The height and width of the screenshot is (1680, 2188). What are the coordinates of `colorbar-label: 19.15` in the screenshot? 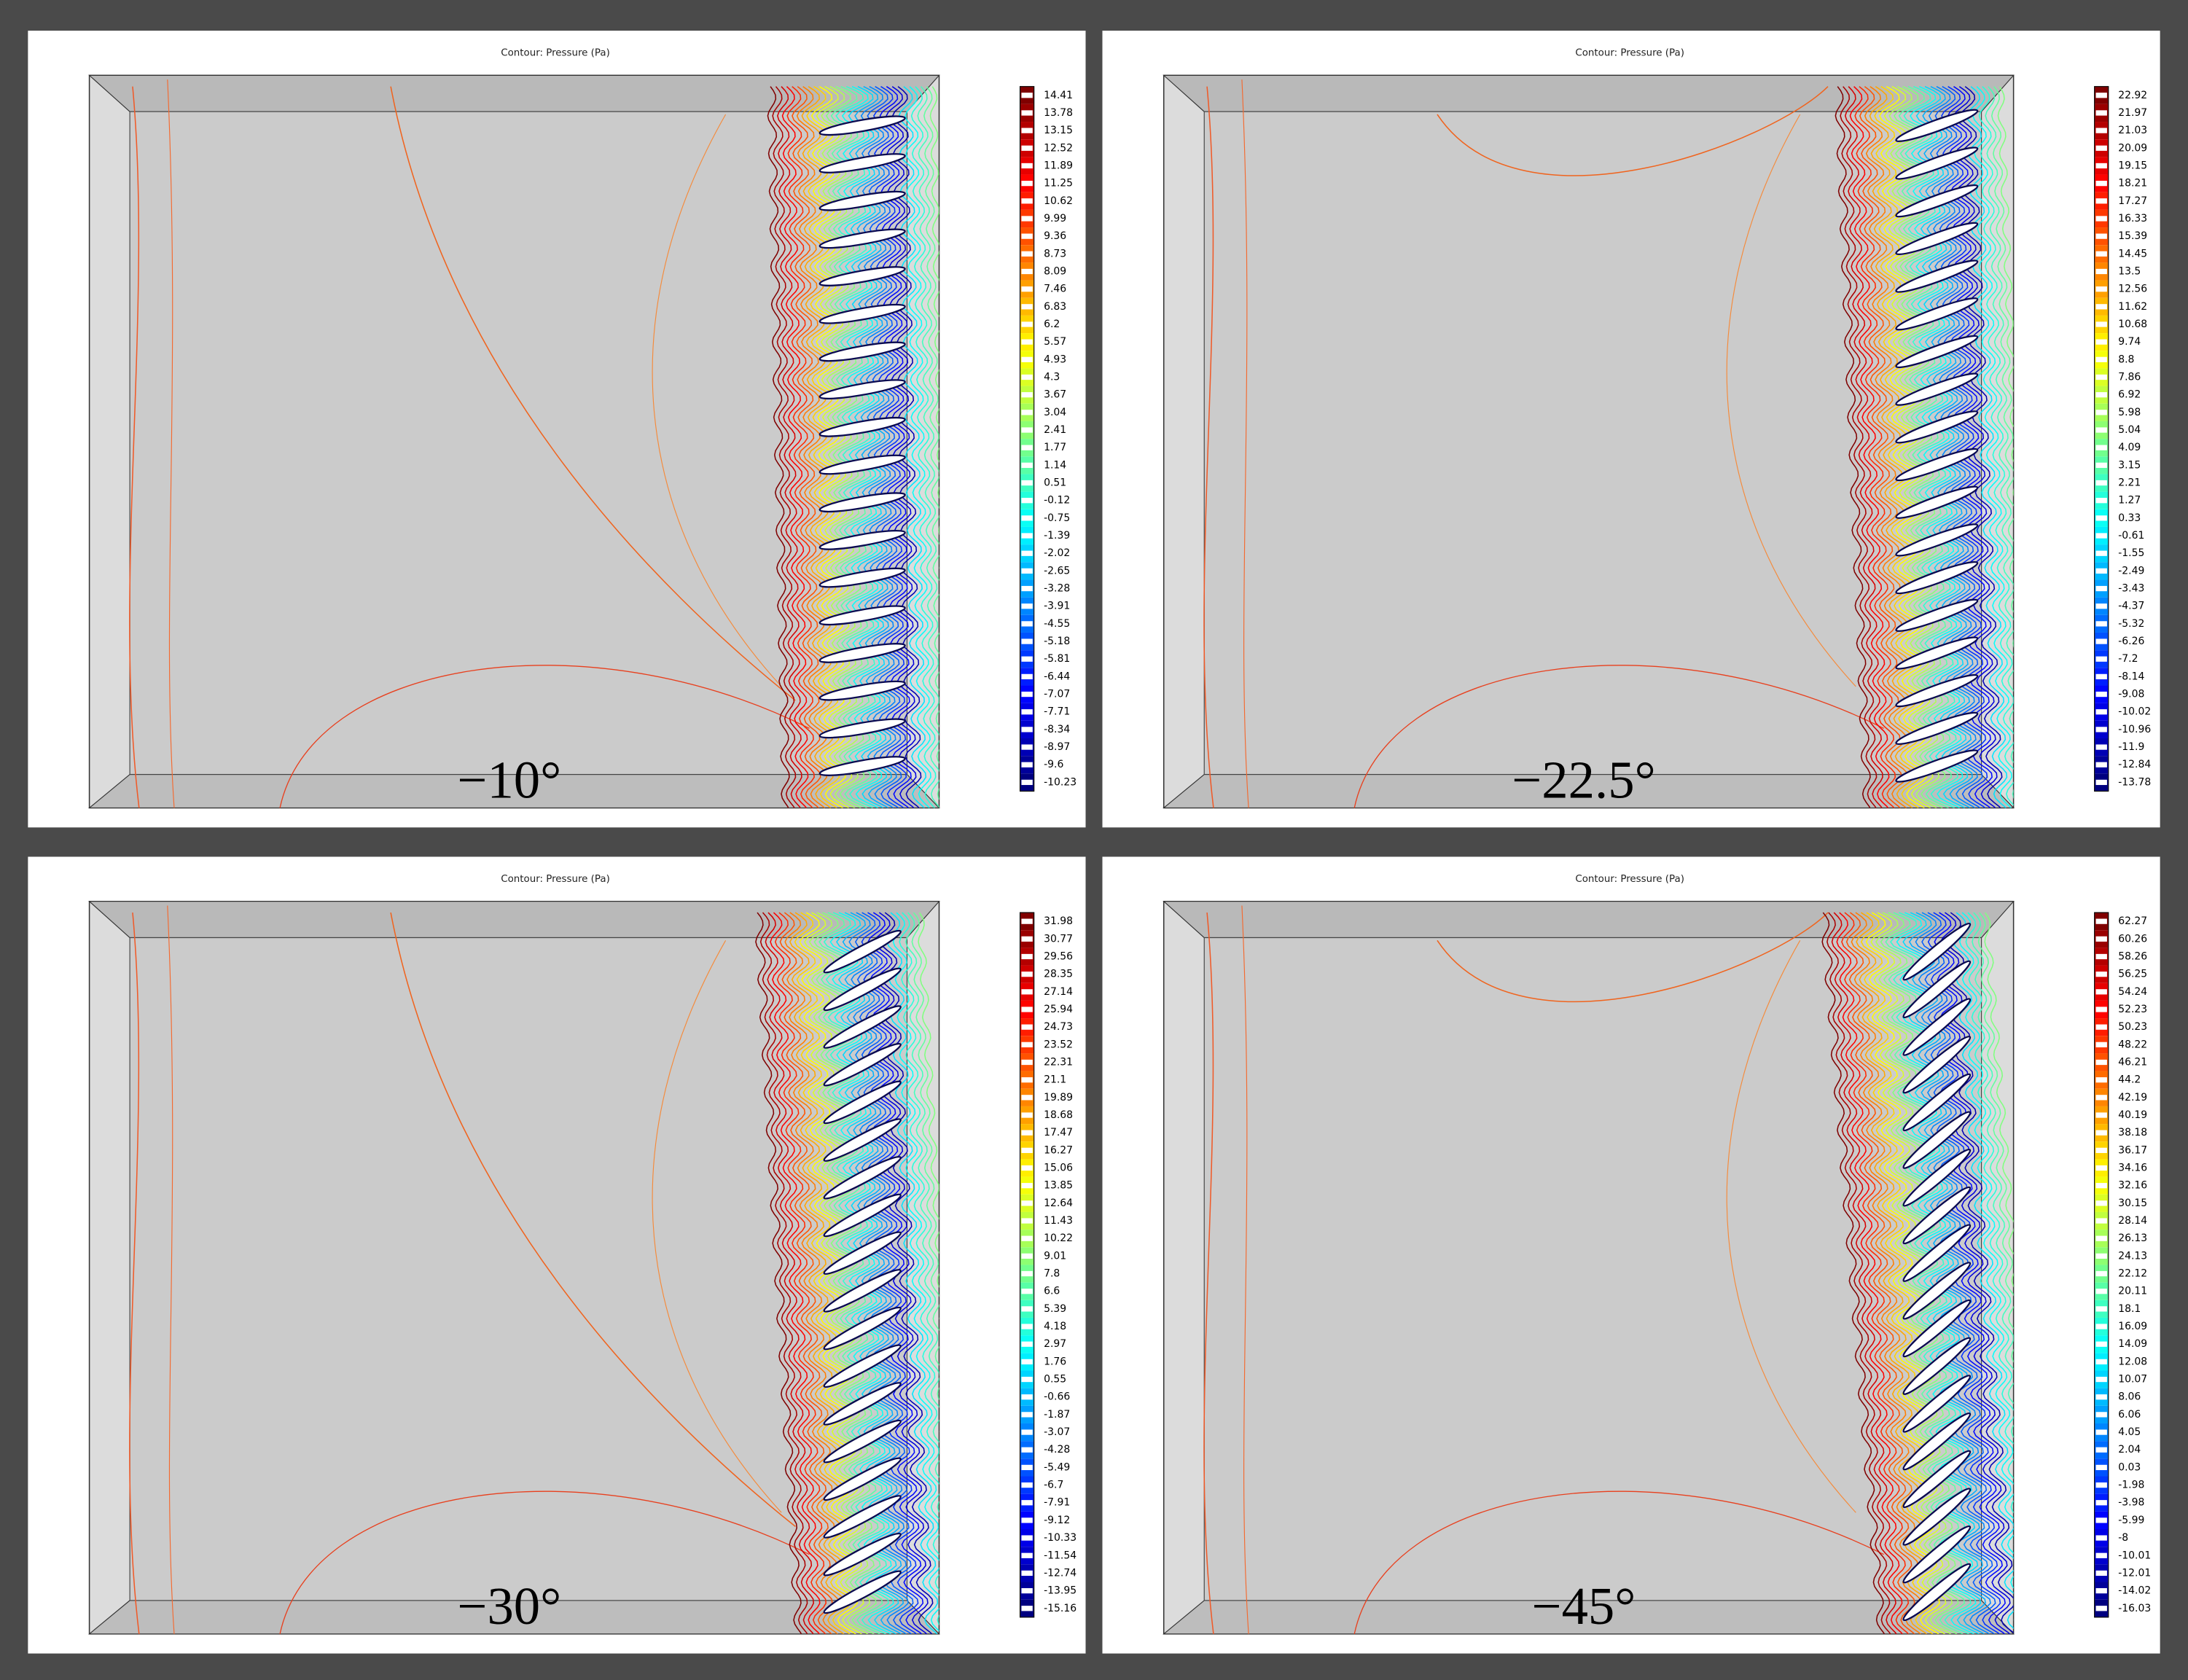 It's located at (2132, 165).